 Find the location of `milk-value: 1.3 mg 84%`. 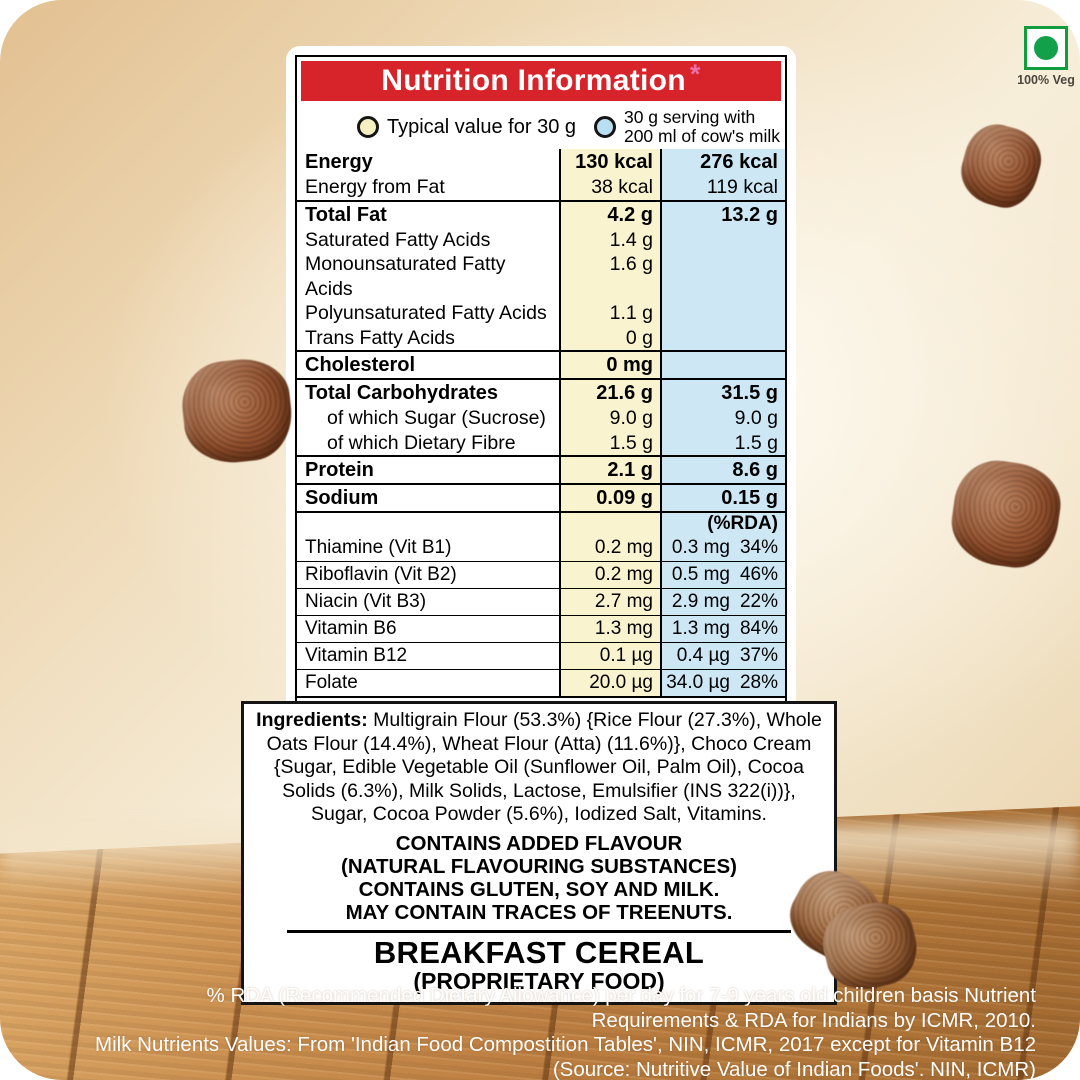

milk-value: 1.3 mg 84% is located at coordinates (722, 629).